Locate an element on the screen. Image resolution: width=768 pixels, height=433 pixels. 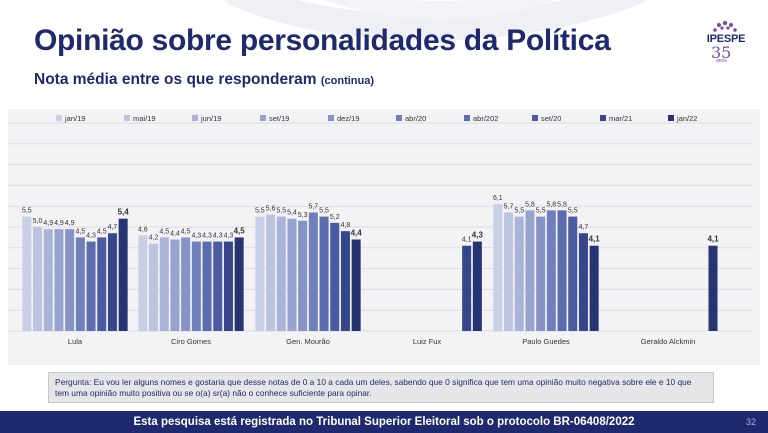
category-label: Lula is located at coordinates (75, 341).